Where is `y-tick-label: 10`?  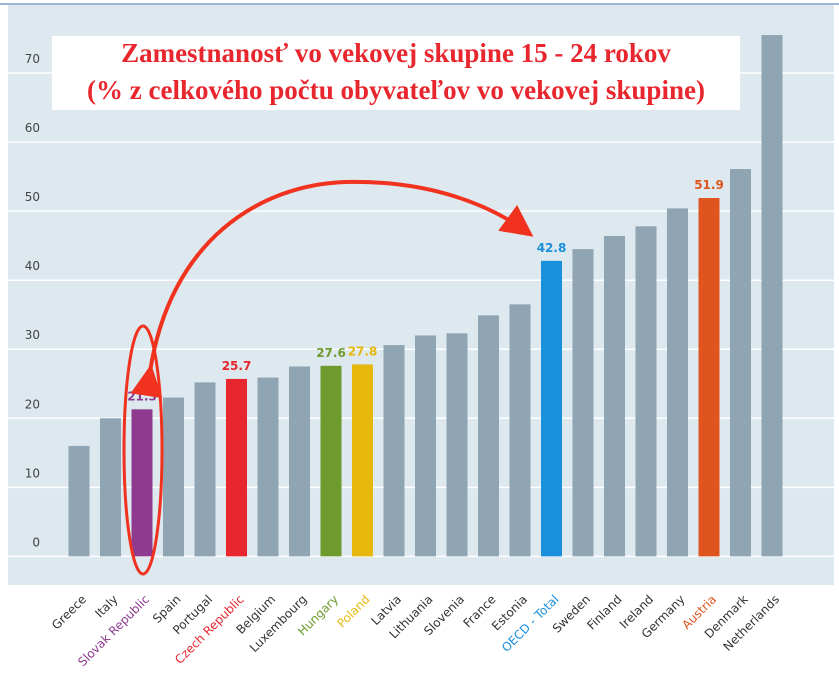
y-tick-label: 10 is located at coordinates (32, 473).